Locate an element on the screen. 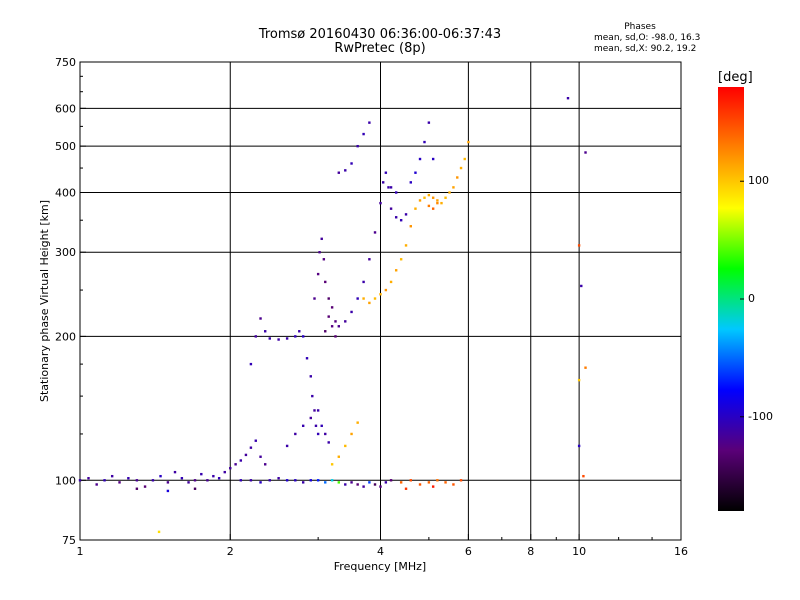 The height and width of the screenshot is (600, 800). y-tick-label: 500 is located at coordinates (65, 146).